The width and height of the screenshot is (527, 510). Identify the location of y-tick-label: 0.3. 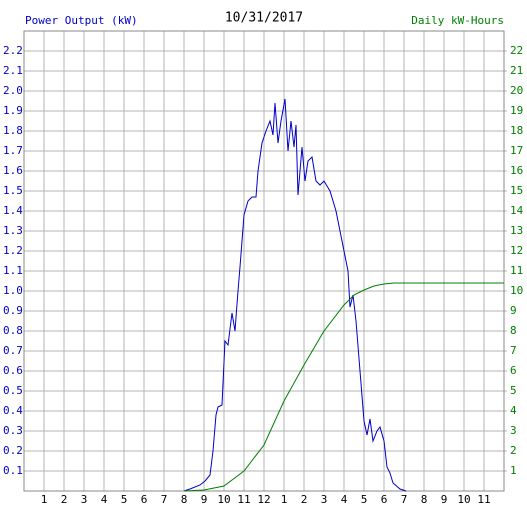
(13, 430).